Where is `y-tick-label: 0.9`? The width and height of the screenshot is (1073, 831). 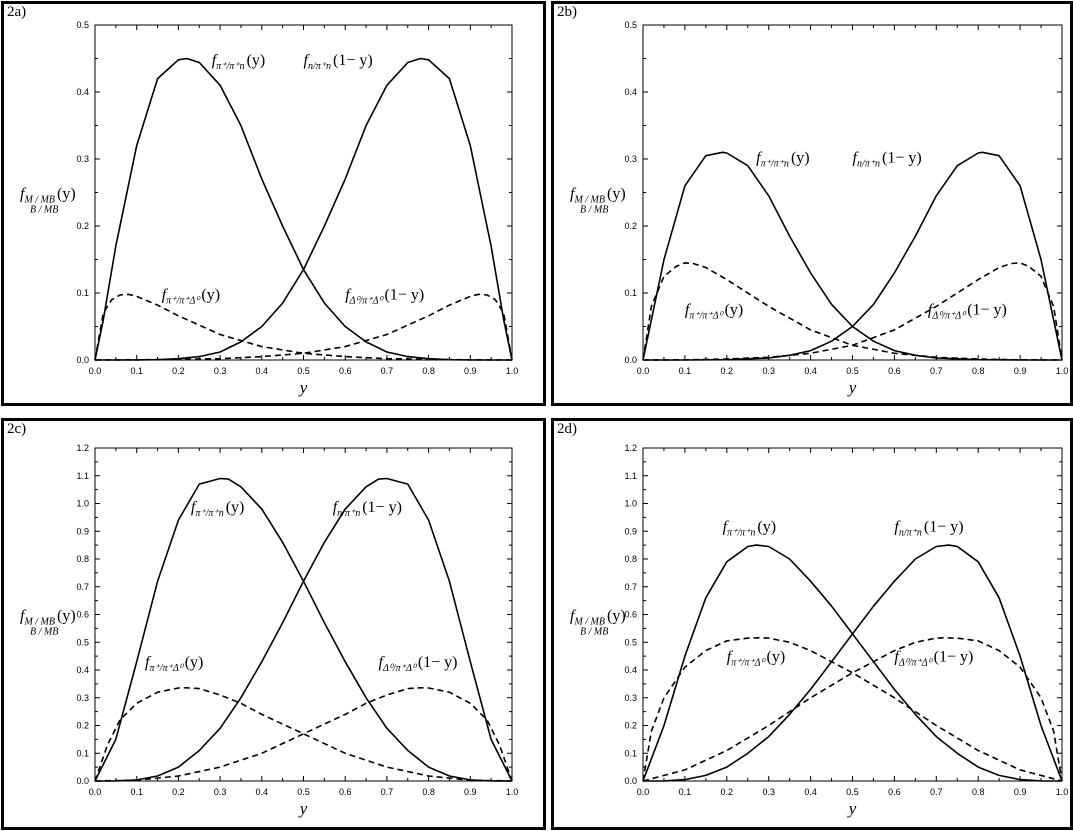 y-tick-label: 0.9 is located at coordinates (82, 531).